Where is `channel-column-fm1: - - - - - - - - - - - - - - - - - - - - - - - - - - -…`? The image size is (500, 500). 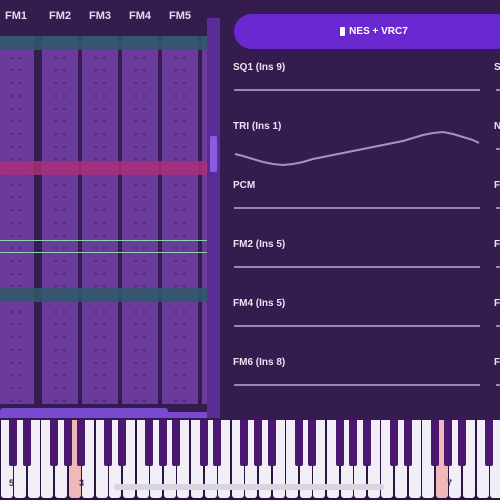
channel-column-fm1: - - - - - - - - - - - - - - - - - - - - - - - - - - -… is located at coordinates (17, 220).